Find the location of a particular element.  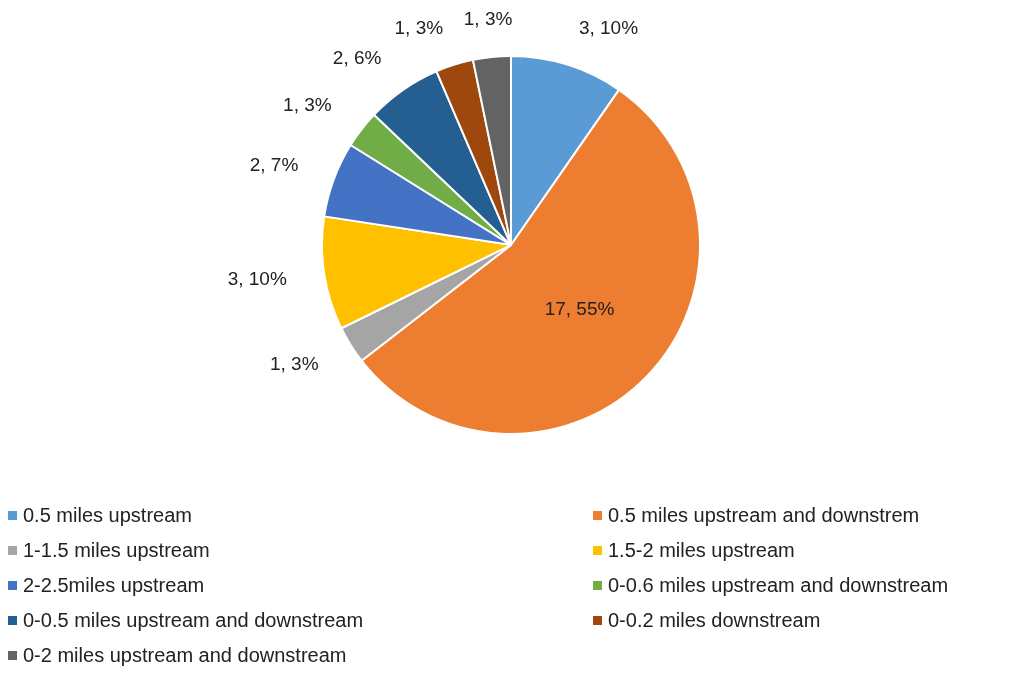

legend-label: 1-1.5 miles upstream is located at coordinates (116, 550).